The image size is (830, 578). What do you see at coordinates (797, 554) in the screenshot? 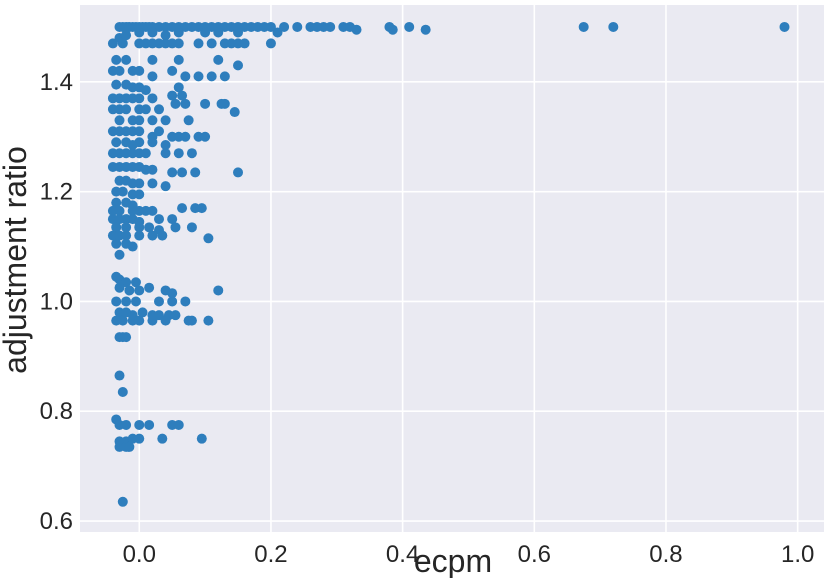
I see `x-tick-label: 1.0` at bounding box center [797, 554].